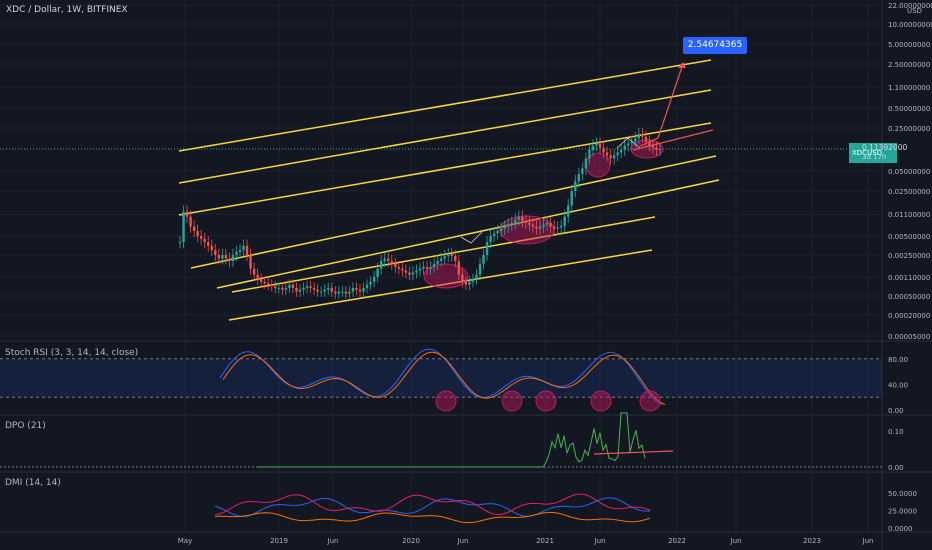 Image resolution: width=932 pixels, height=550 pixels. I want to click on y-tick-label: 2.50000000, so click(909, 65).